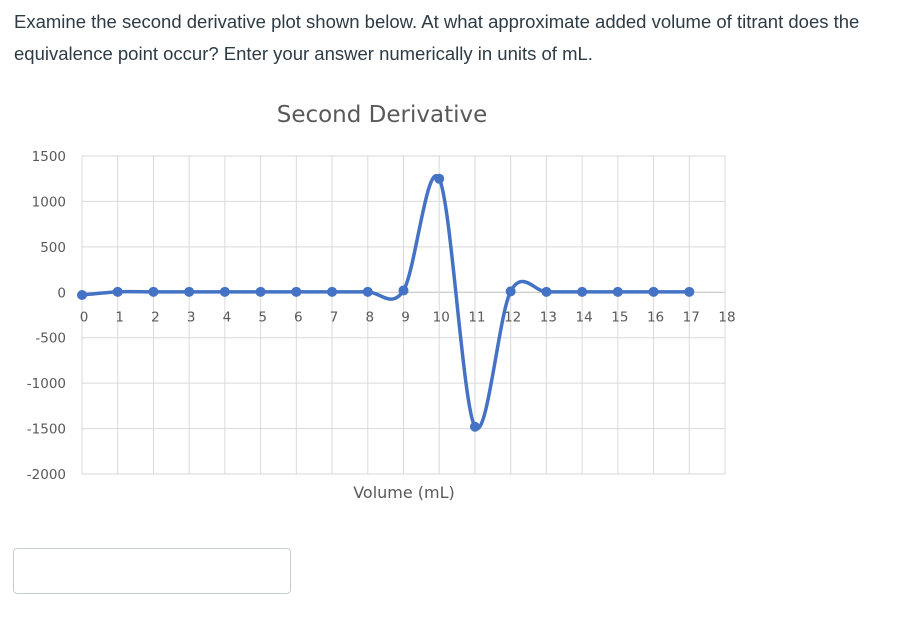 The image size is (916, 620). Describe the element at coordinates (691, 317) in the screenshot. I see `x-tick-label: 17` at that location.